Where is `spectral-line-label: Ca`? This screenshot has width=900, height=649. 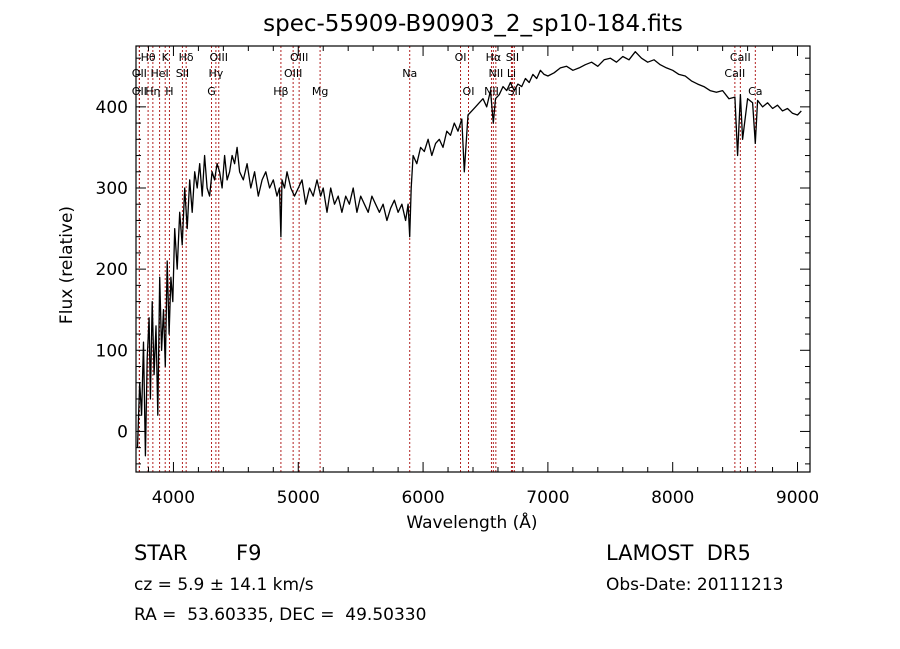
spectral-line-label: Ca is located at coordinates (755, 91).